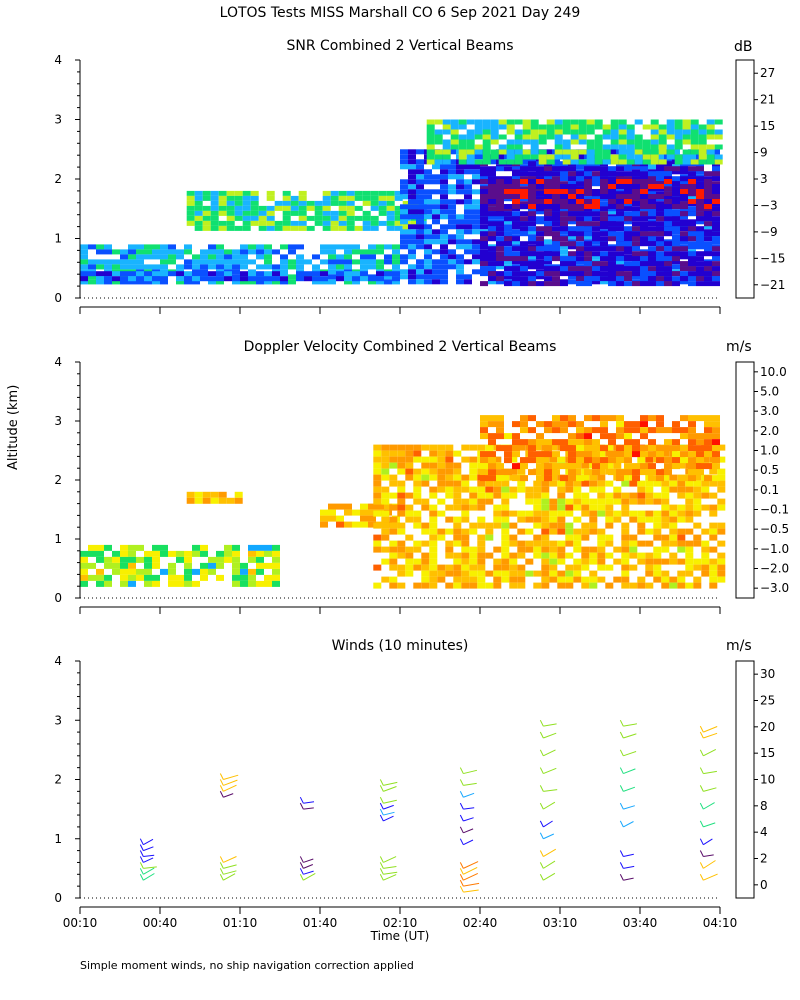 The width and height of the screenshot is (800, 1000). I want to click on y-tick-label: 3, so click(58, 421).